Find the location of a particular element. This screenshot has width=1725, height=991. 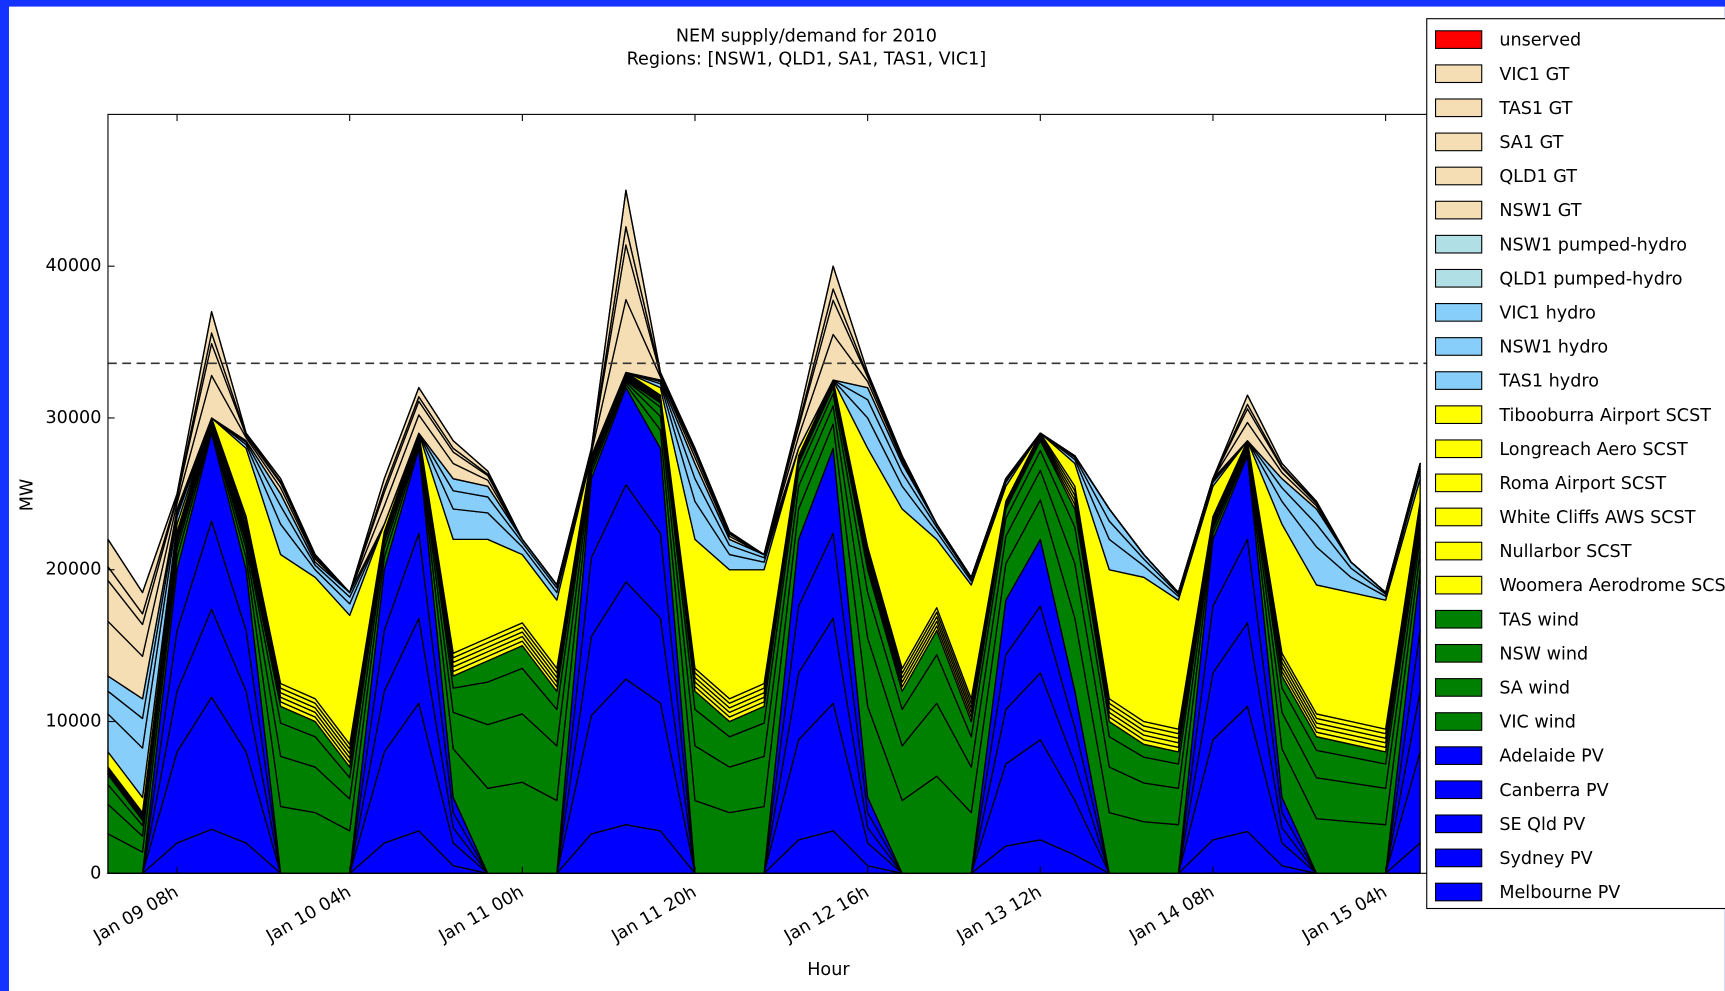

legend-label: Nullarbor SCST is located at coordinates (1565, 552).